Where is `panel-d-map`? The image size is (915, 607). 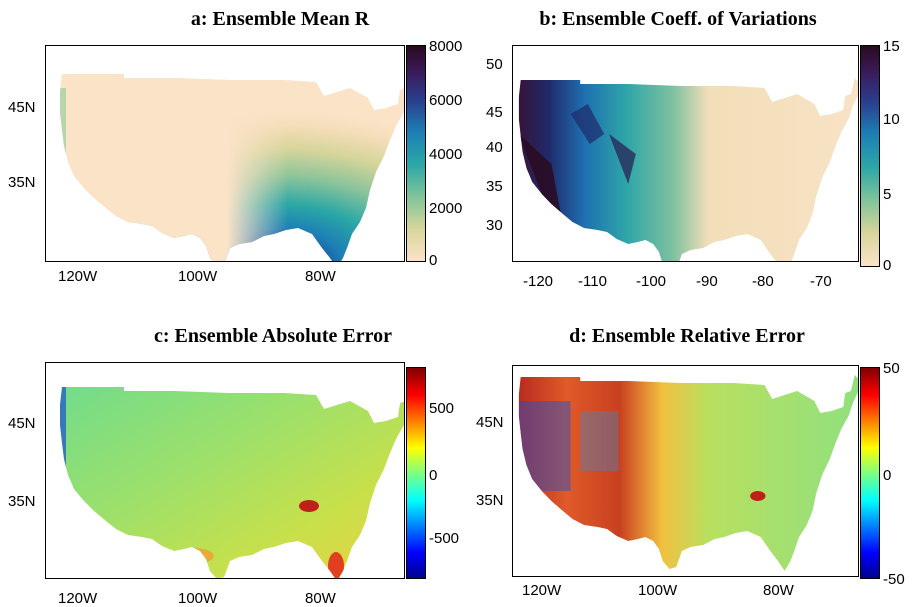 panel-d-map is located at coordinates (685, 471).